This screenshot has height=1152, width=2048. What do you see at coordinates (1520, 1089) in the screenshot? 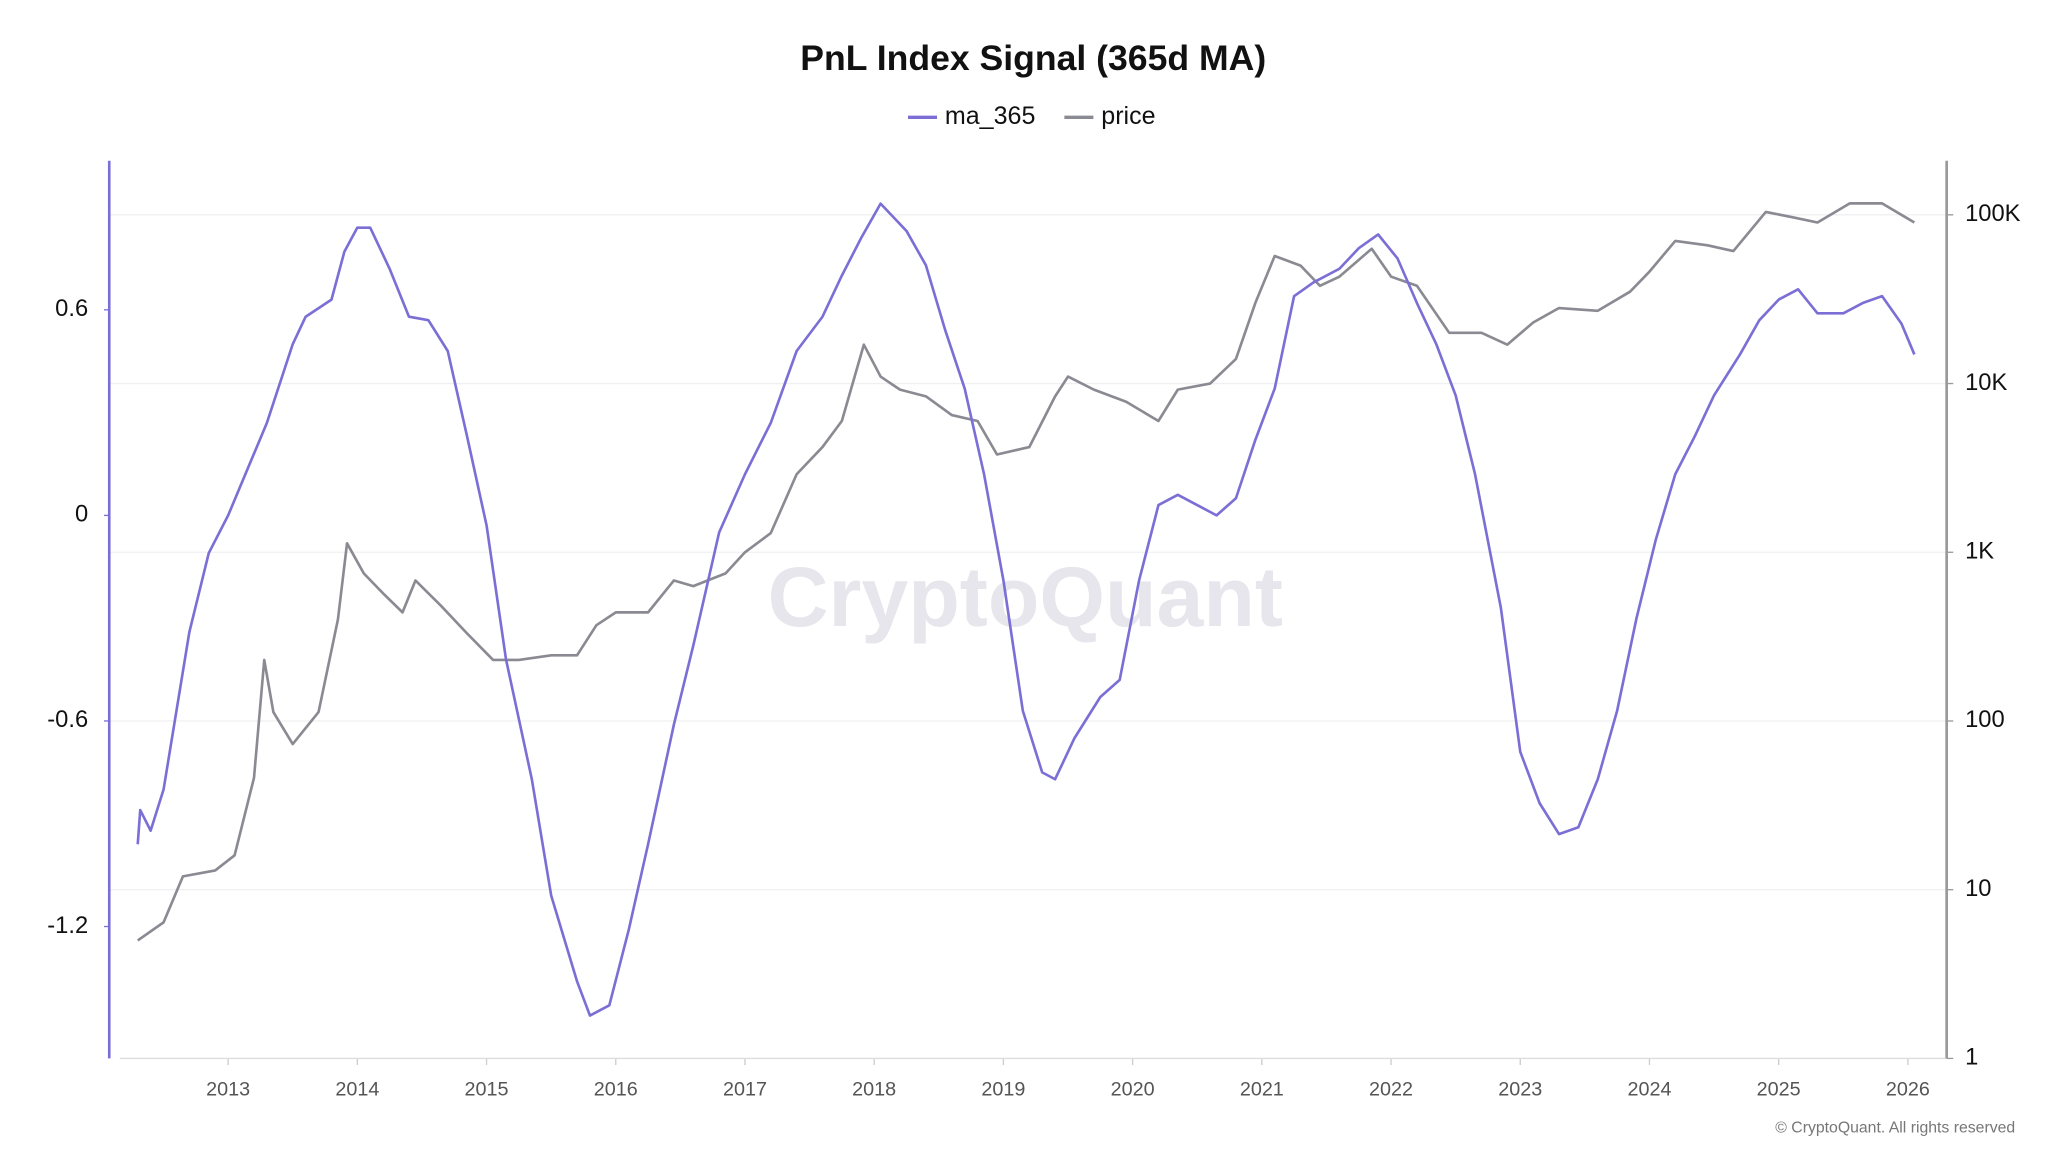
I see `x-tick-label: 2023` at bounding box center [1520, 1089].